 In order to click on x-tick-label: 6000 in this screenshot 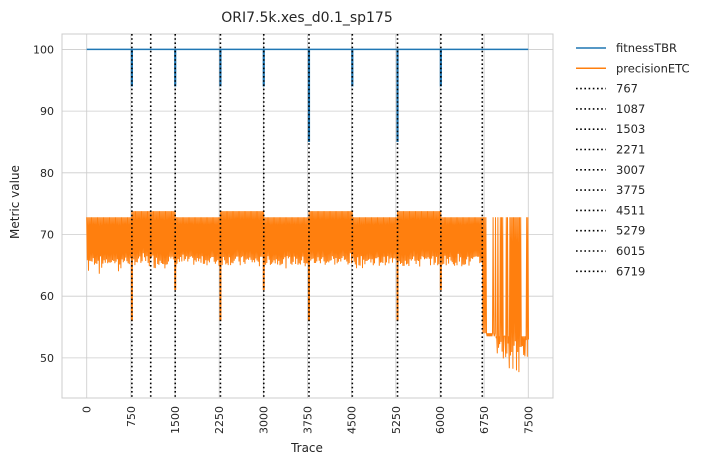, I will do `click(440, 420)`.